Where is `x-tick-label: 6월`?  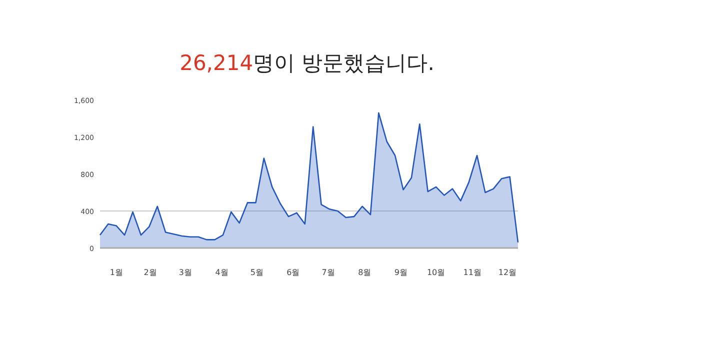
x-tick-label: 6월 is located at coordinates (293, 272).